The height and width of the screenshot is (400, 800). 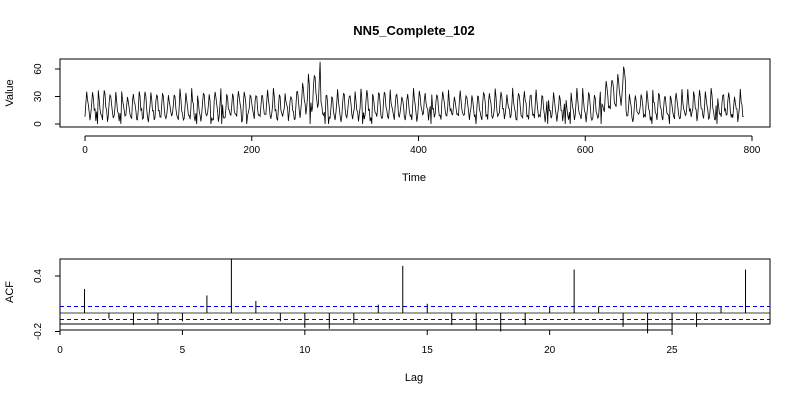 I want to click on acf-x-tick-label: 10, so click(x=305, y=350).